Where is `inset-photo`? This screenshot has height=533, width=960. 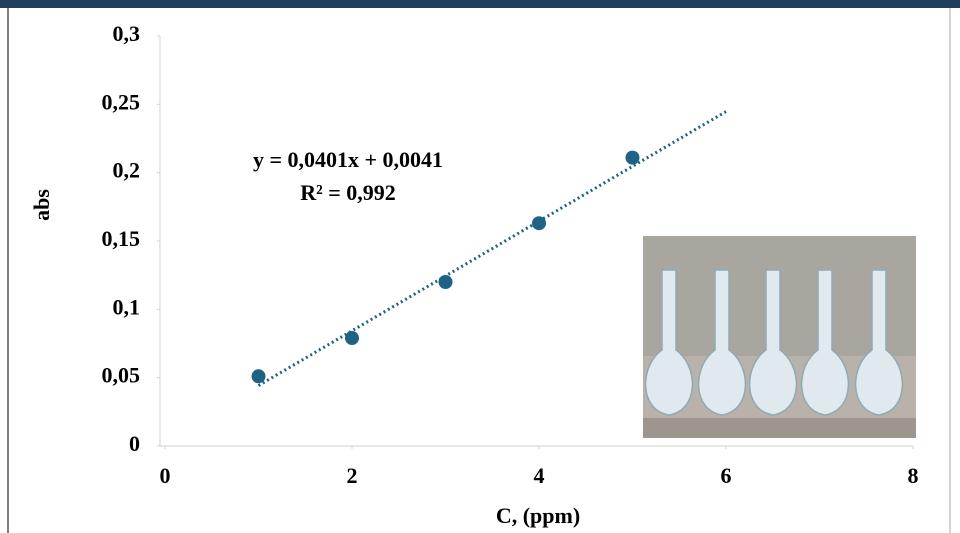 inset-photo is located at coordinates (779, 337).